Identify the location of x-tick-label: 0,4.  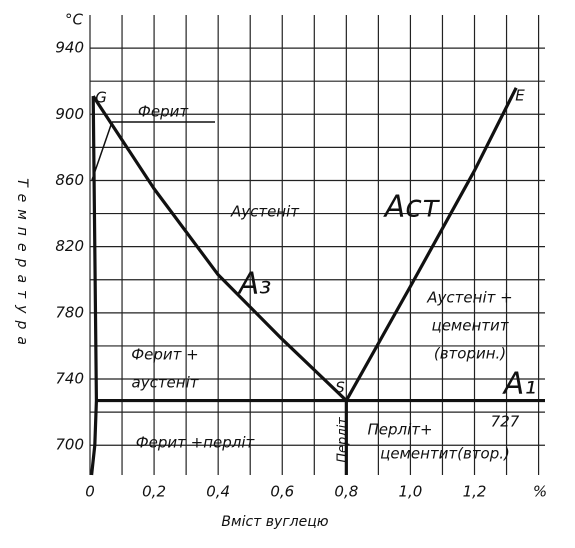
(218, 492).